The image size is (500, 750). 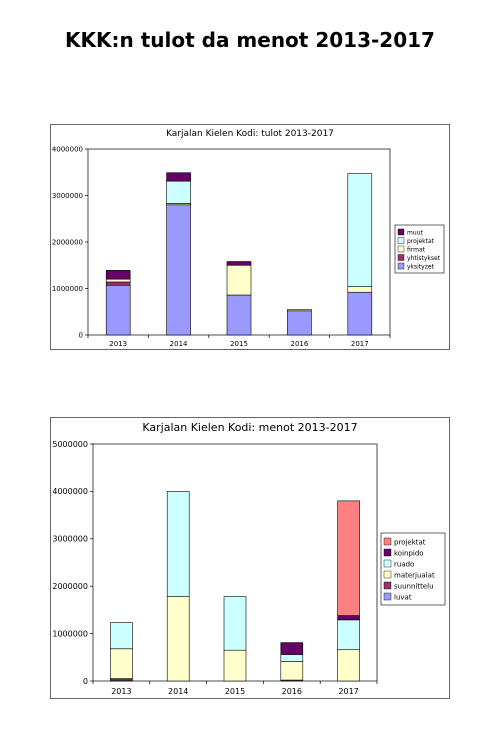 I want to click on legend-label: luvat, so click(x=403, y=598).